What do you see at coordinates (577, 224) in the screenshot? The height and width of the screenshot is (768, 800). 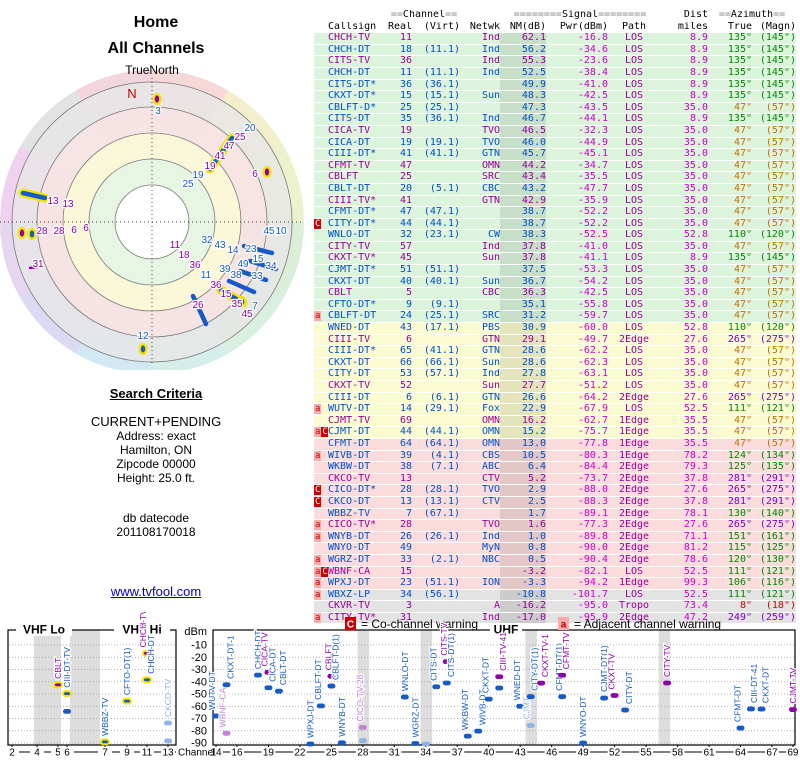 I see `col-pwr: -52.2` at bounding box center [577, 224].